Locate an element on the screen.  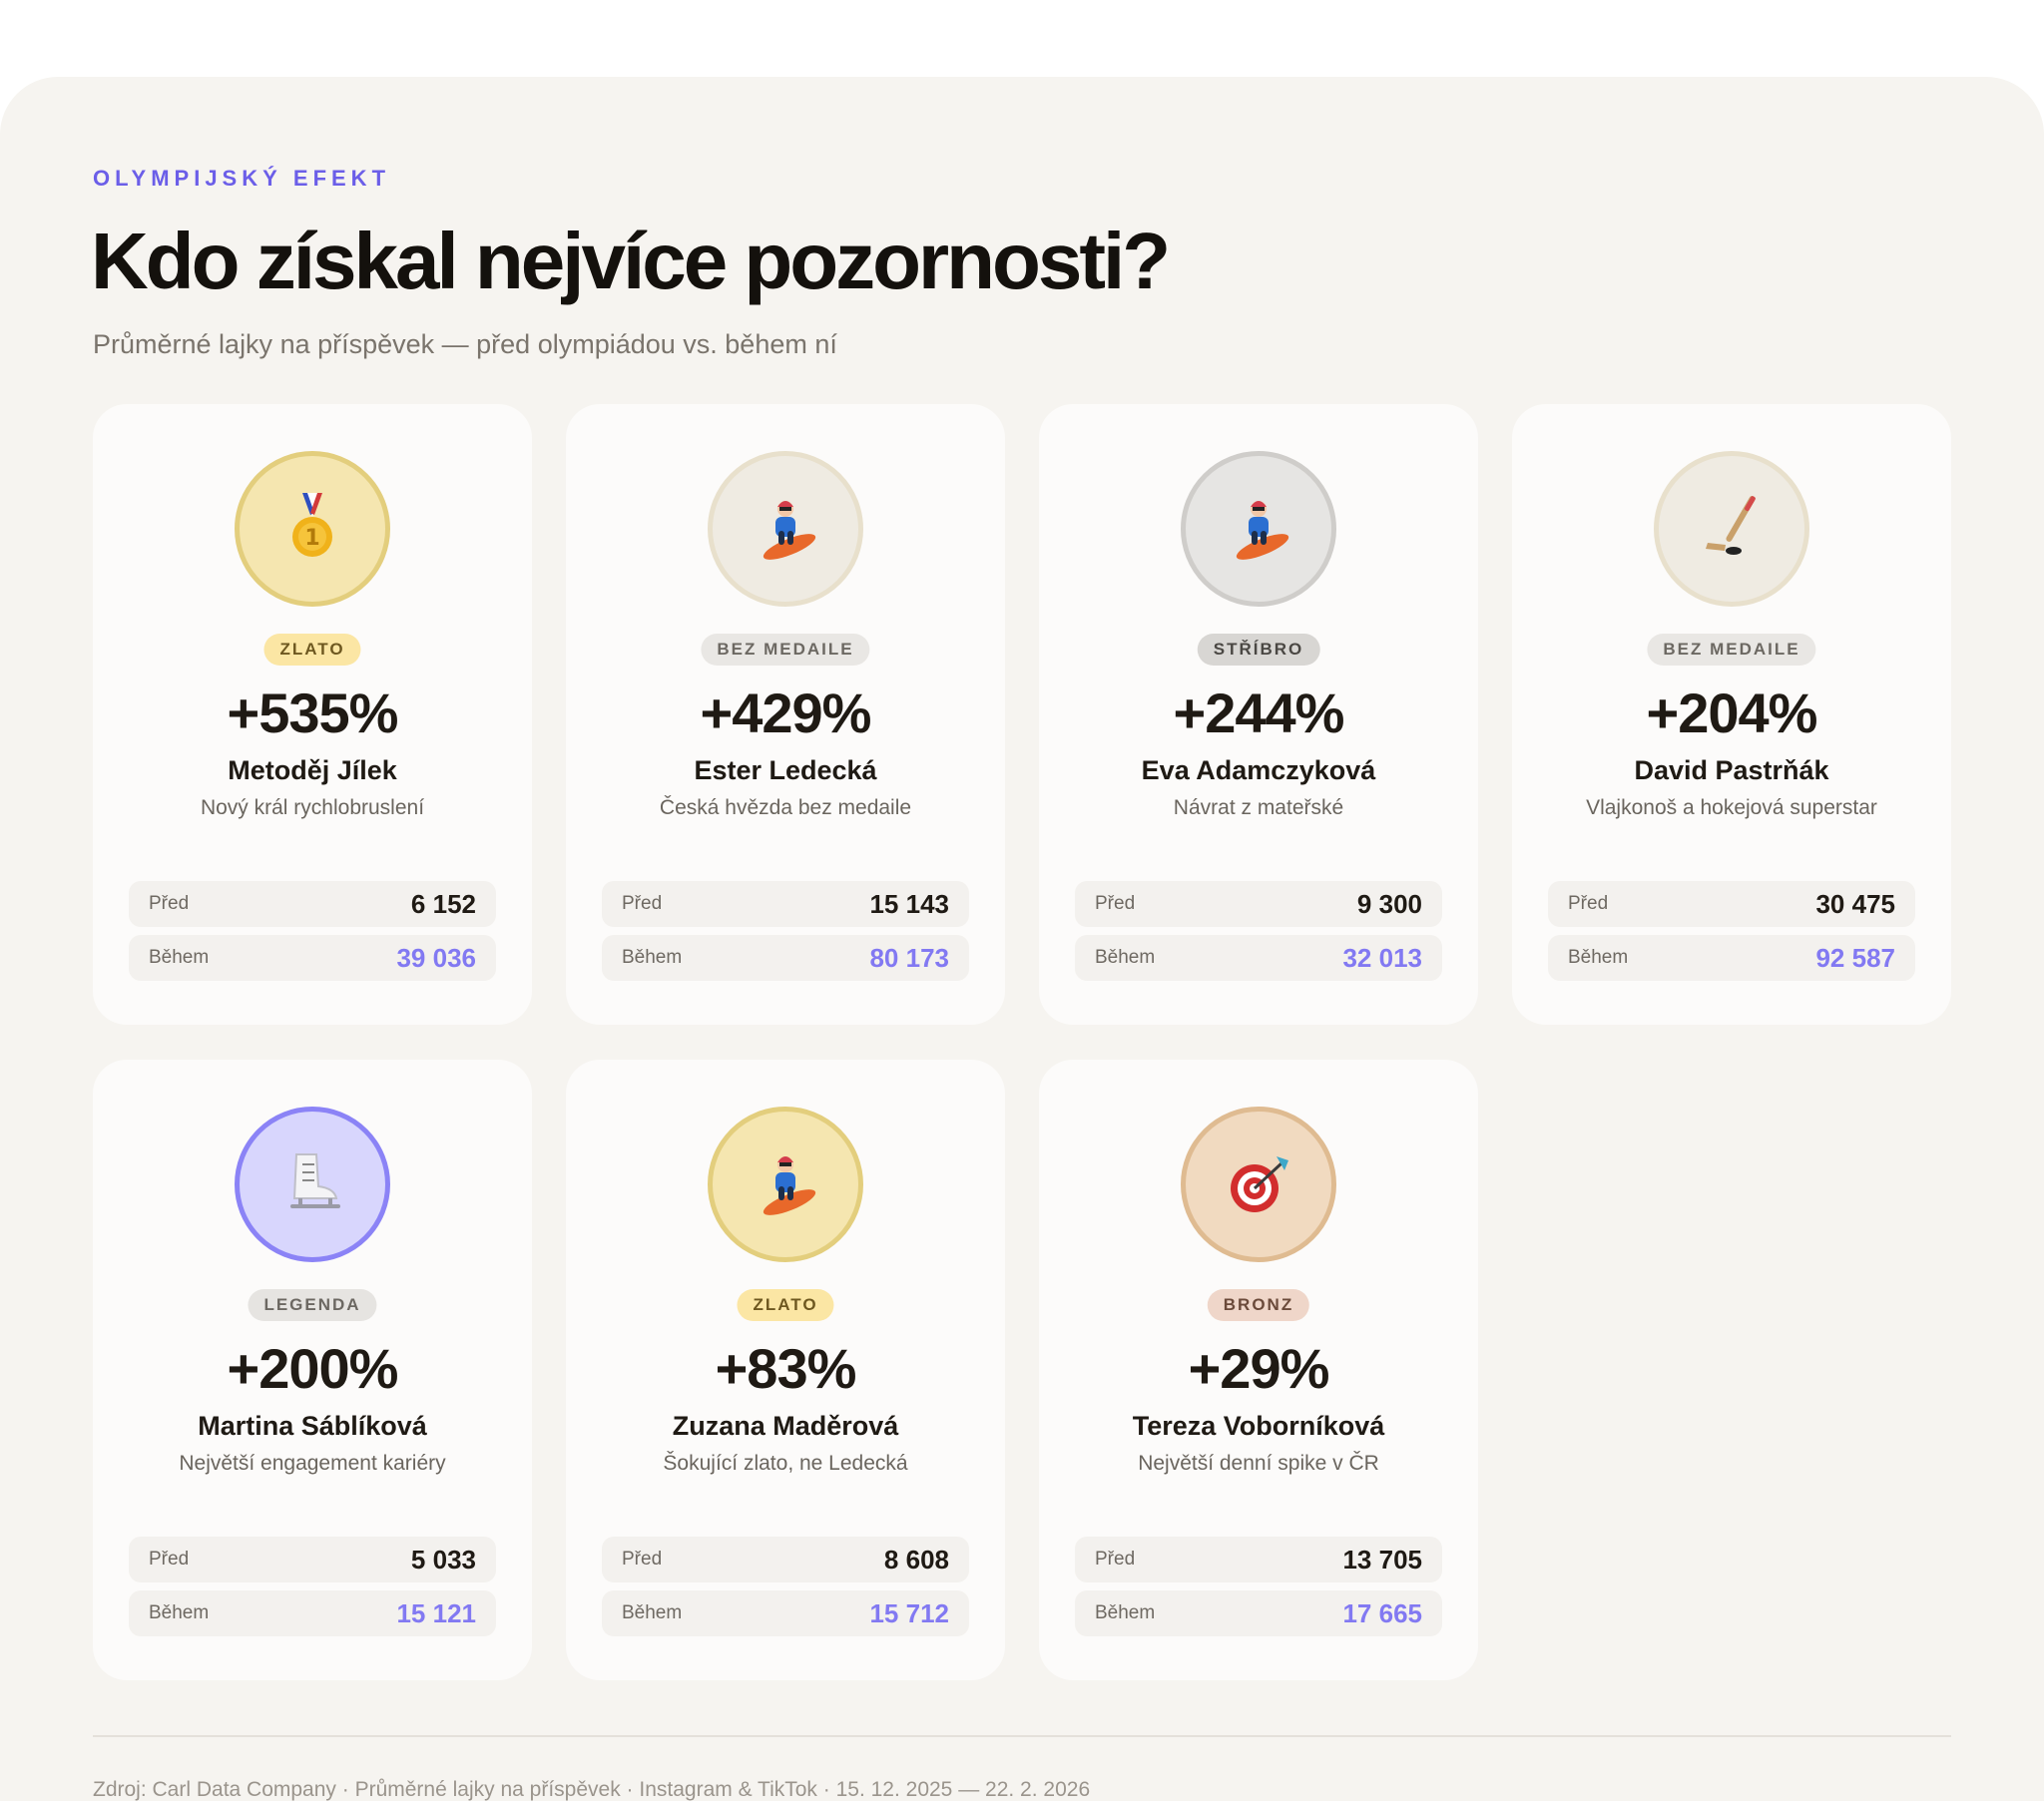
engagement-change: +29% is located at coordinates (1259, 1368).